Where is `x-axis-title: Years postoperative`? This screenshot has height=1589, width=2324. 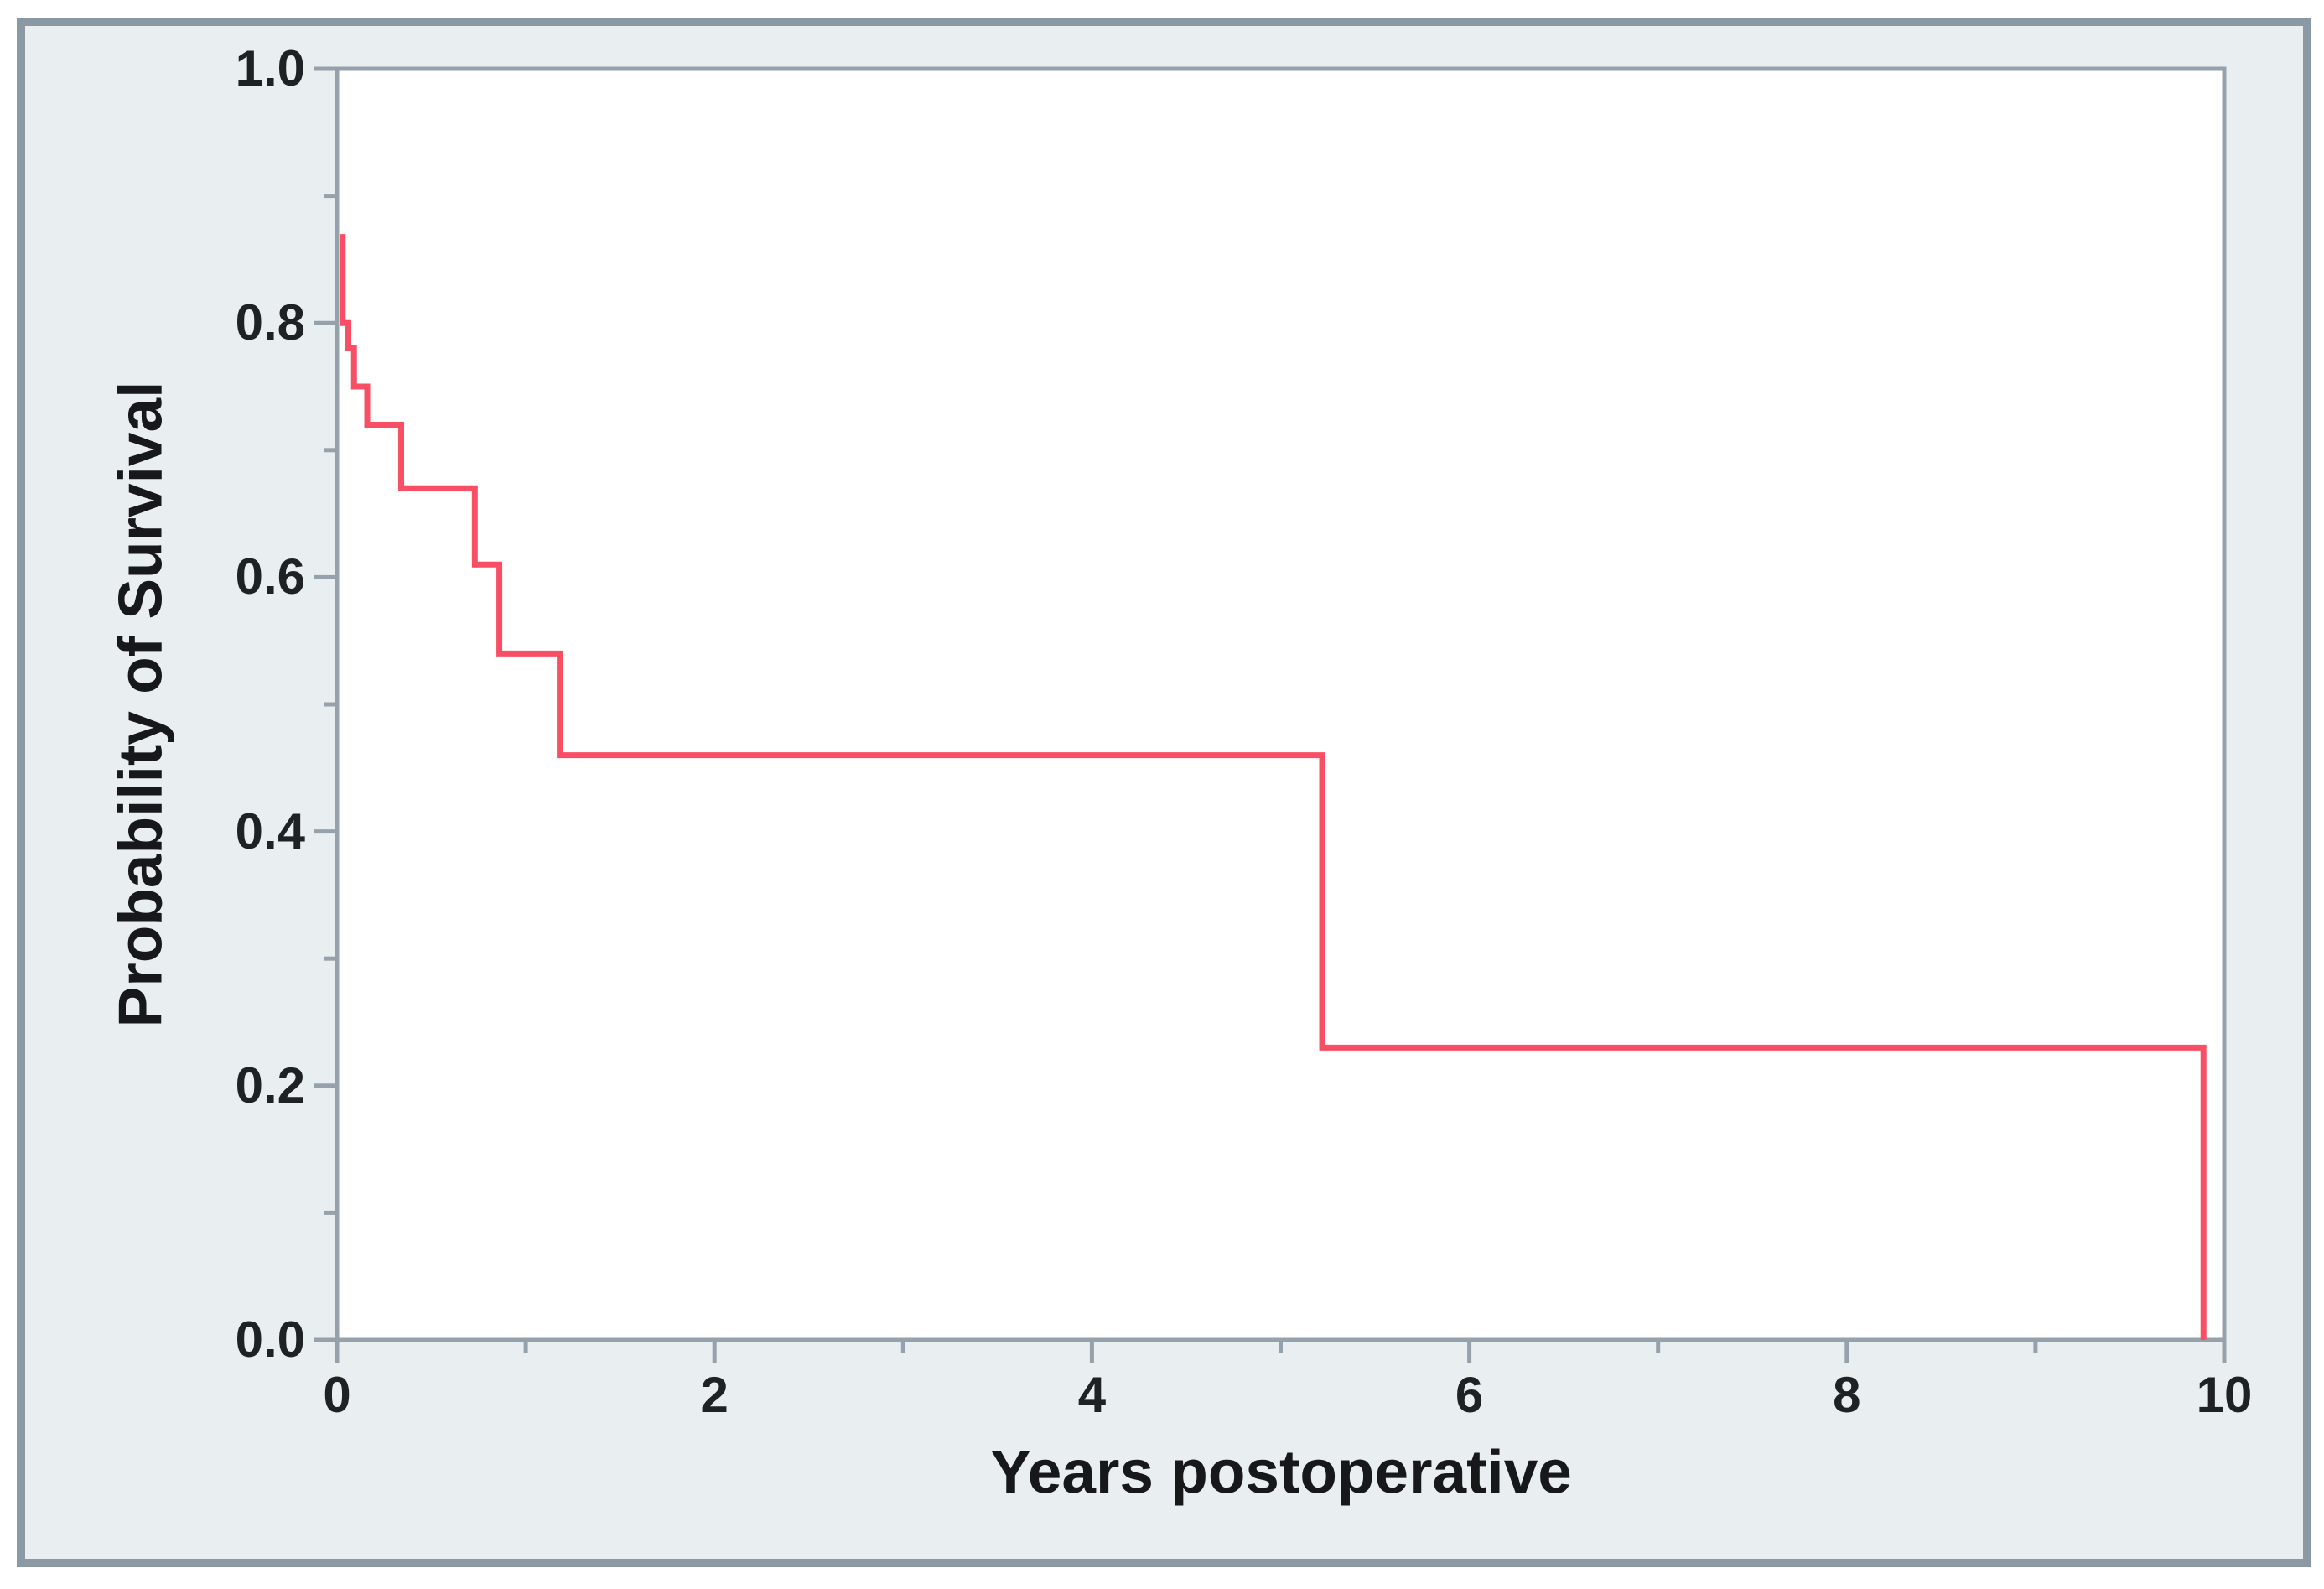
x-axis-title: Years postoperative is located at coordinates (1281, 1472).